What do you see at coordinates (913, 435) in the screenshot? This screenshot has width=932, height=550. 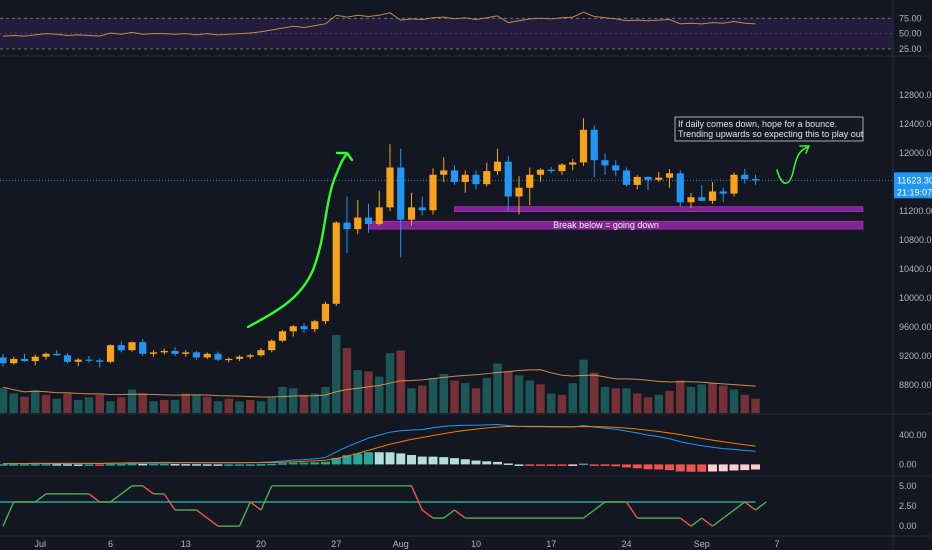 I see `macd-tick-label: 400.00` at bounding box center [913, 435].